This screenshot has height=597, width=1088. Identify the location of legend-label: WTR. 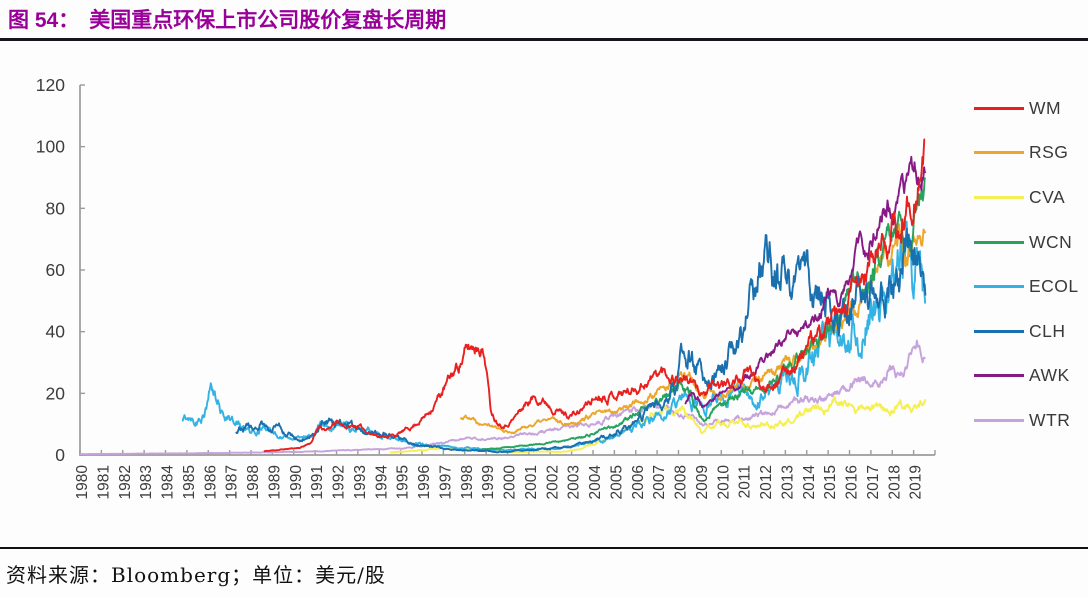
(1050, 419).